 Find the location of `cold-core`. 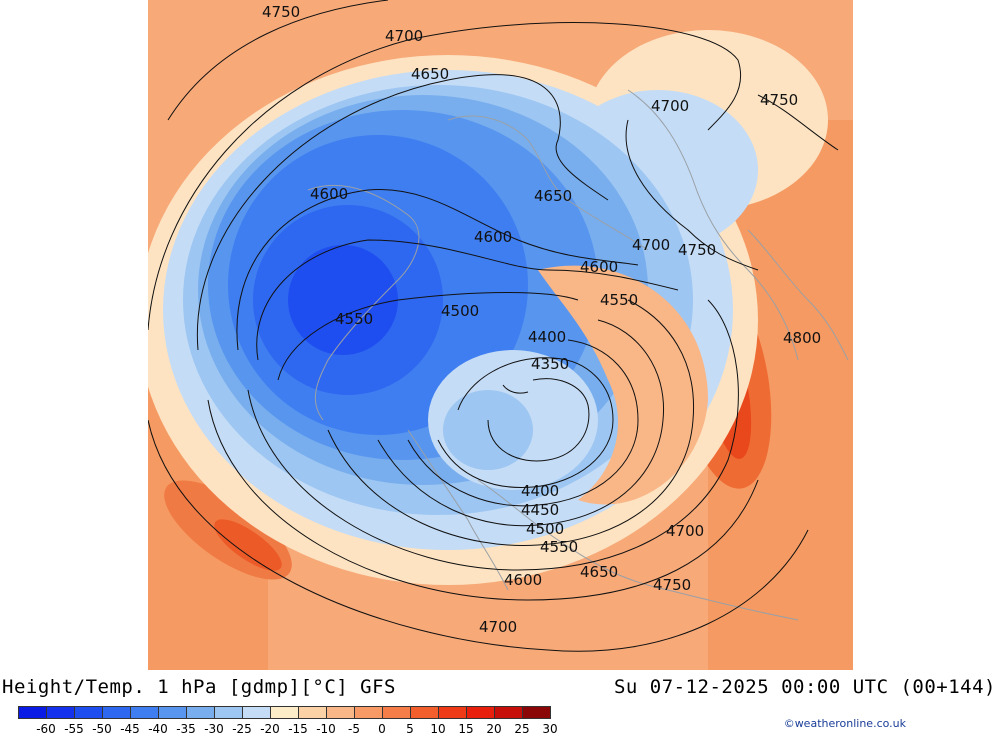

cold-core is located at coordinates (343, 300).